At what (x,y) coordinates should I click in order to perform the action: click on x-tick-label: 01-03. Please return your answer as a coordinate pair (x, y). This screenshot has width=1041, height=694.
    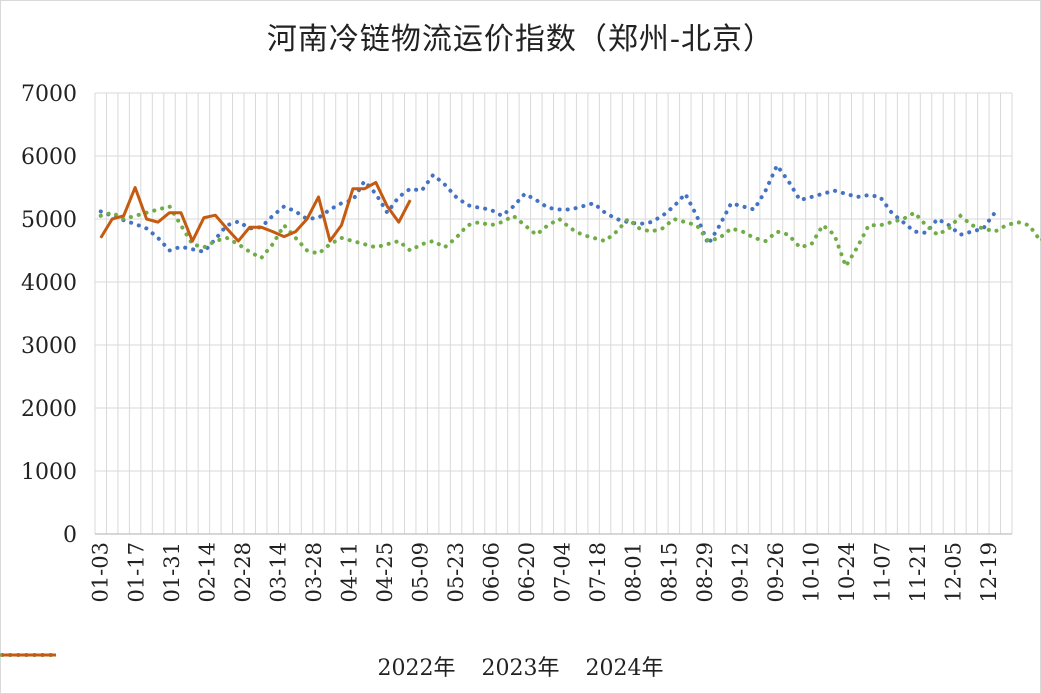
    Looking at the image, I should click on (101, 572).